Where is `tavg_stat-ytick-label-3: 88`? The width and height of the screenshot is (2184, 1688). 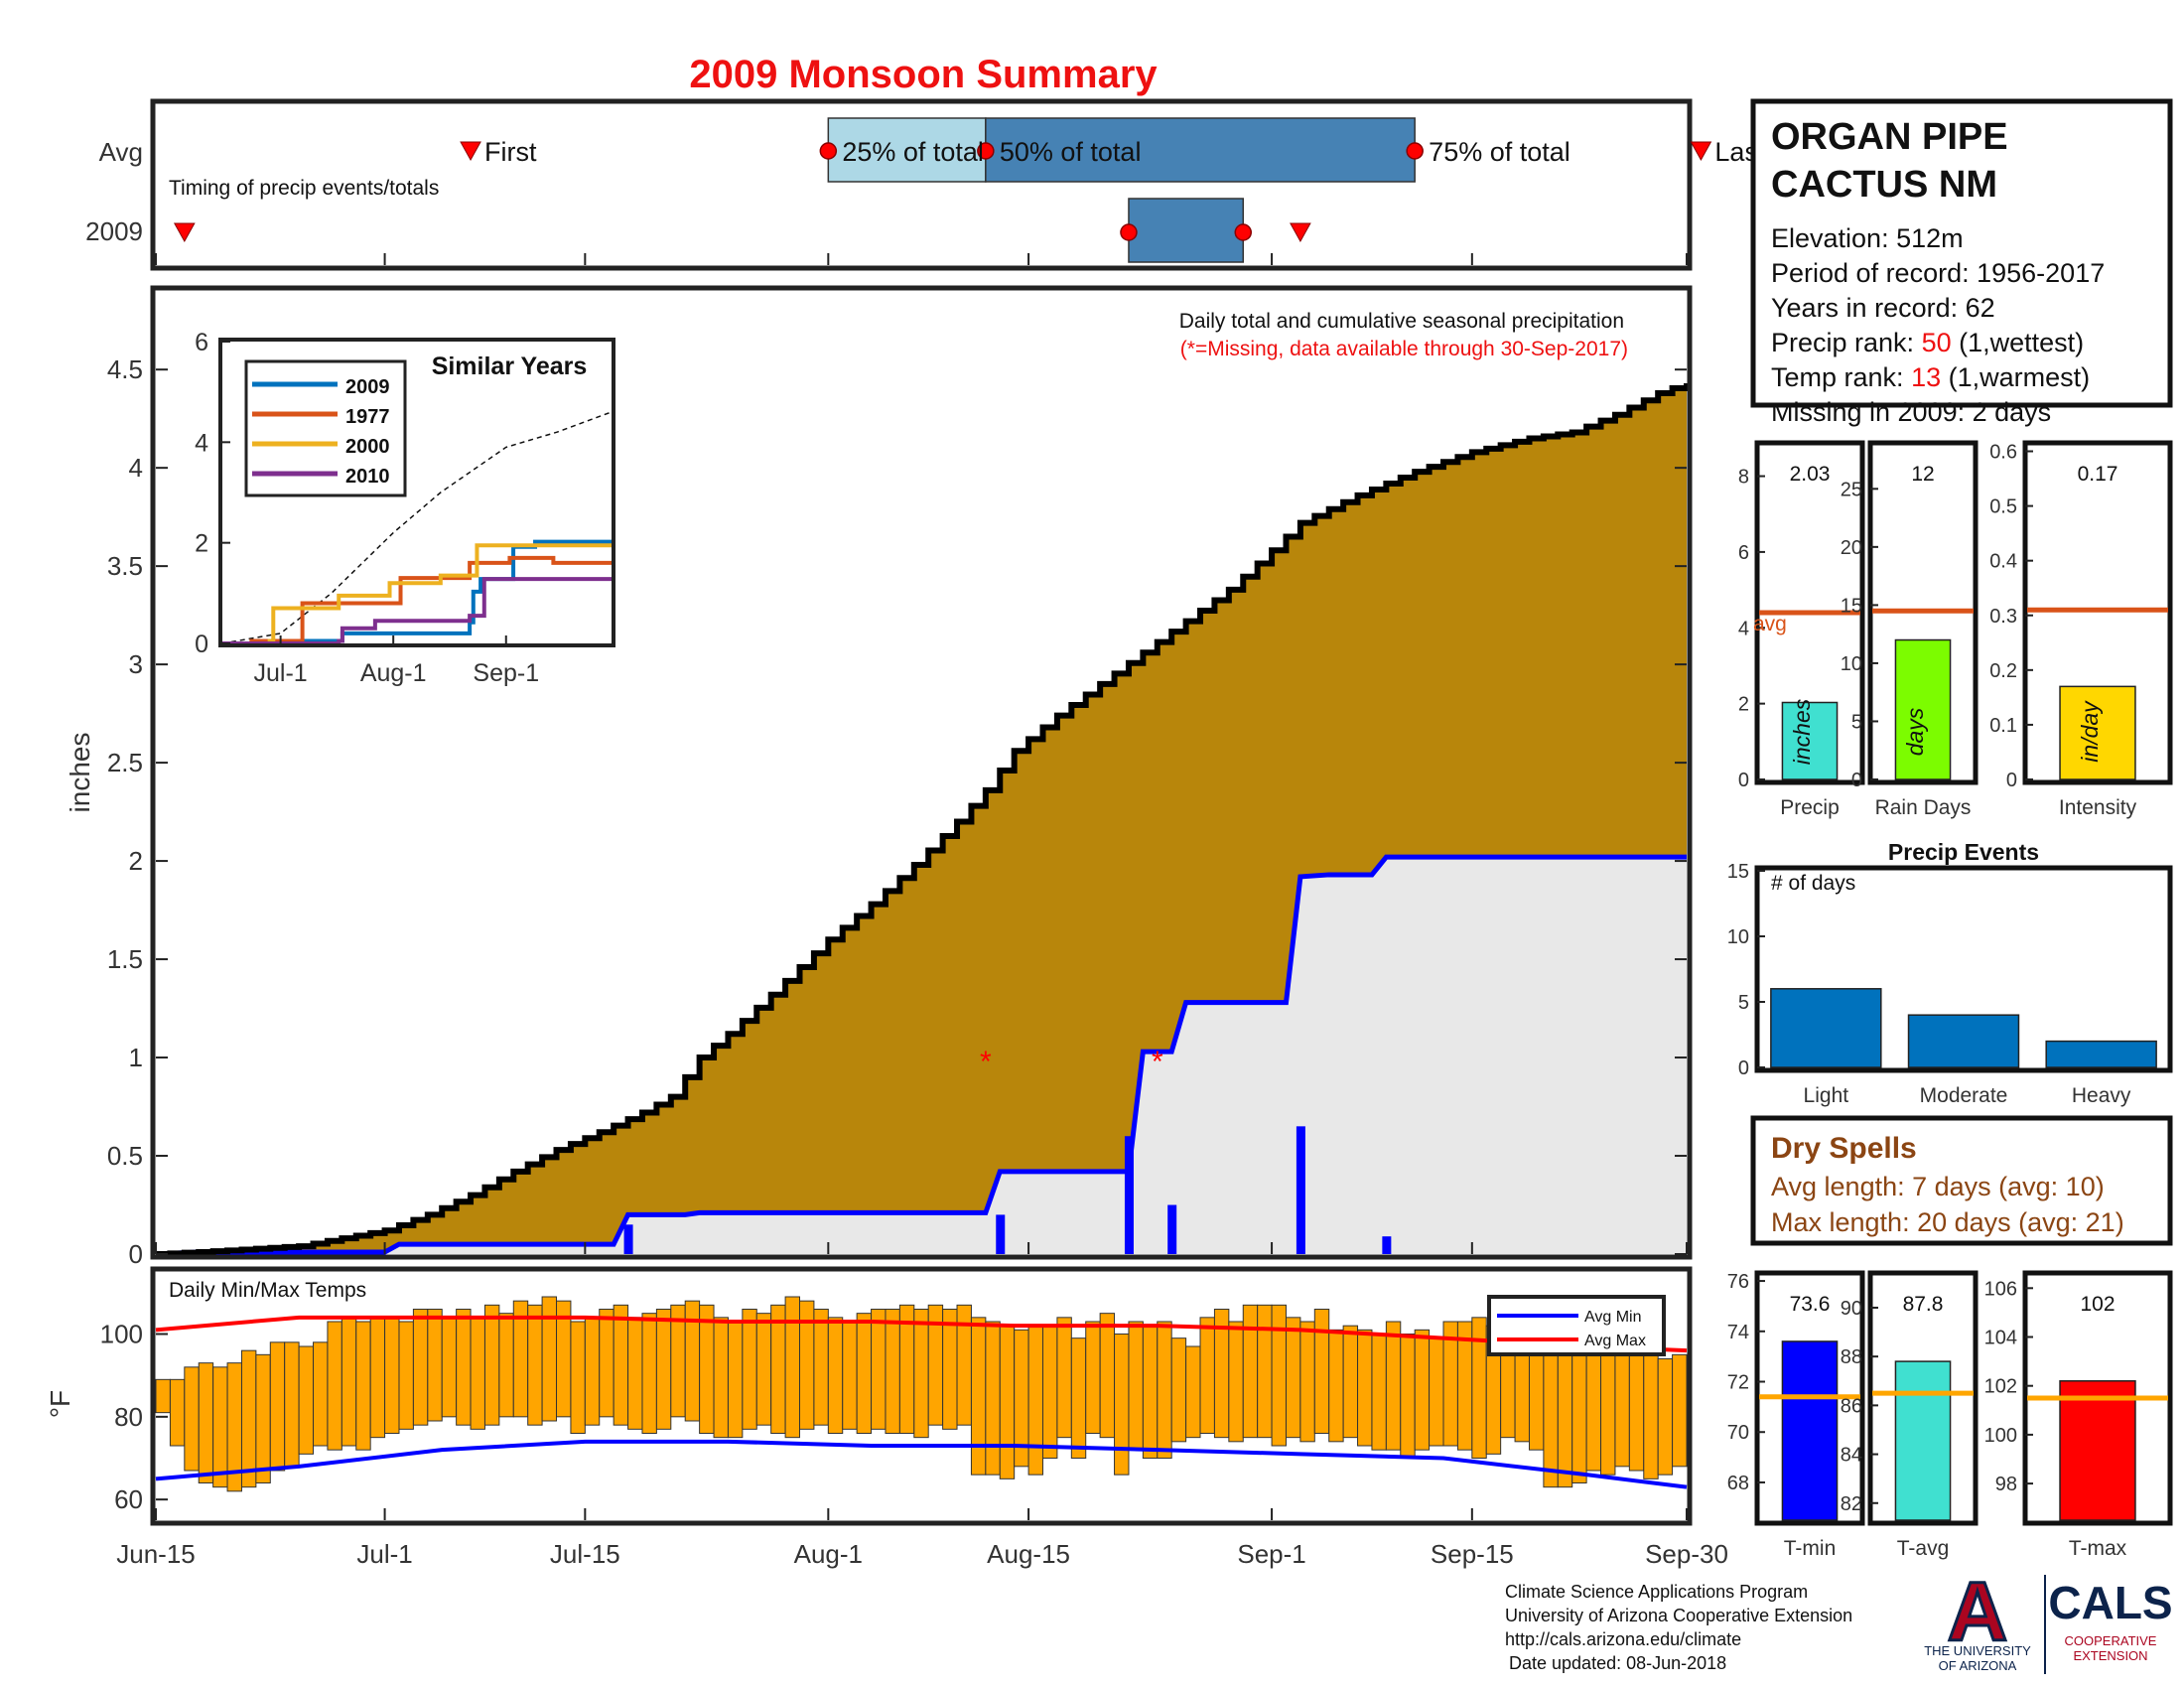 tavg_stat-ytick-label-3: 88 is located at coordinates (1851, 1357).